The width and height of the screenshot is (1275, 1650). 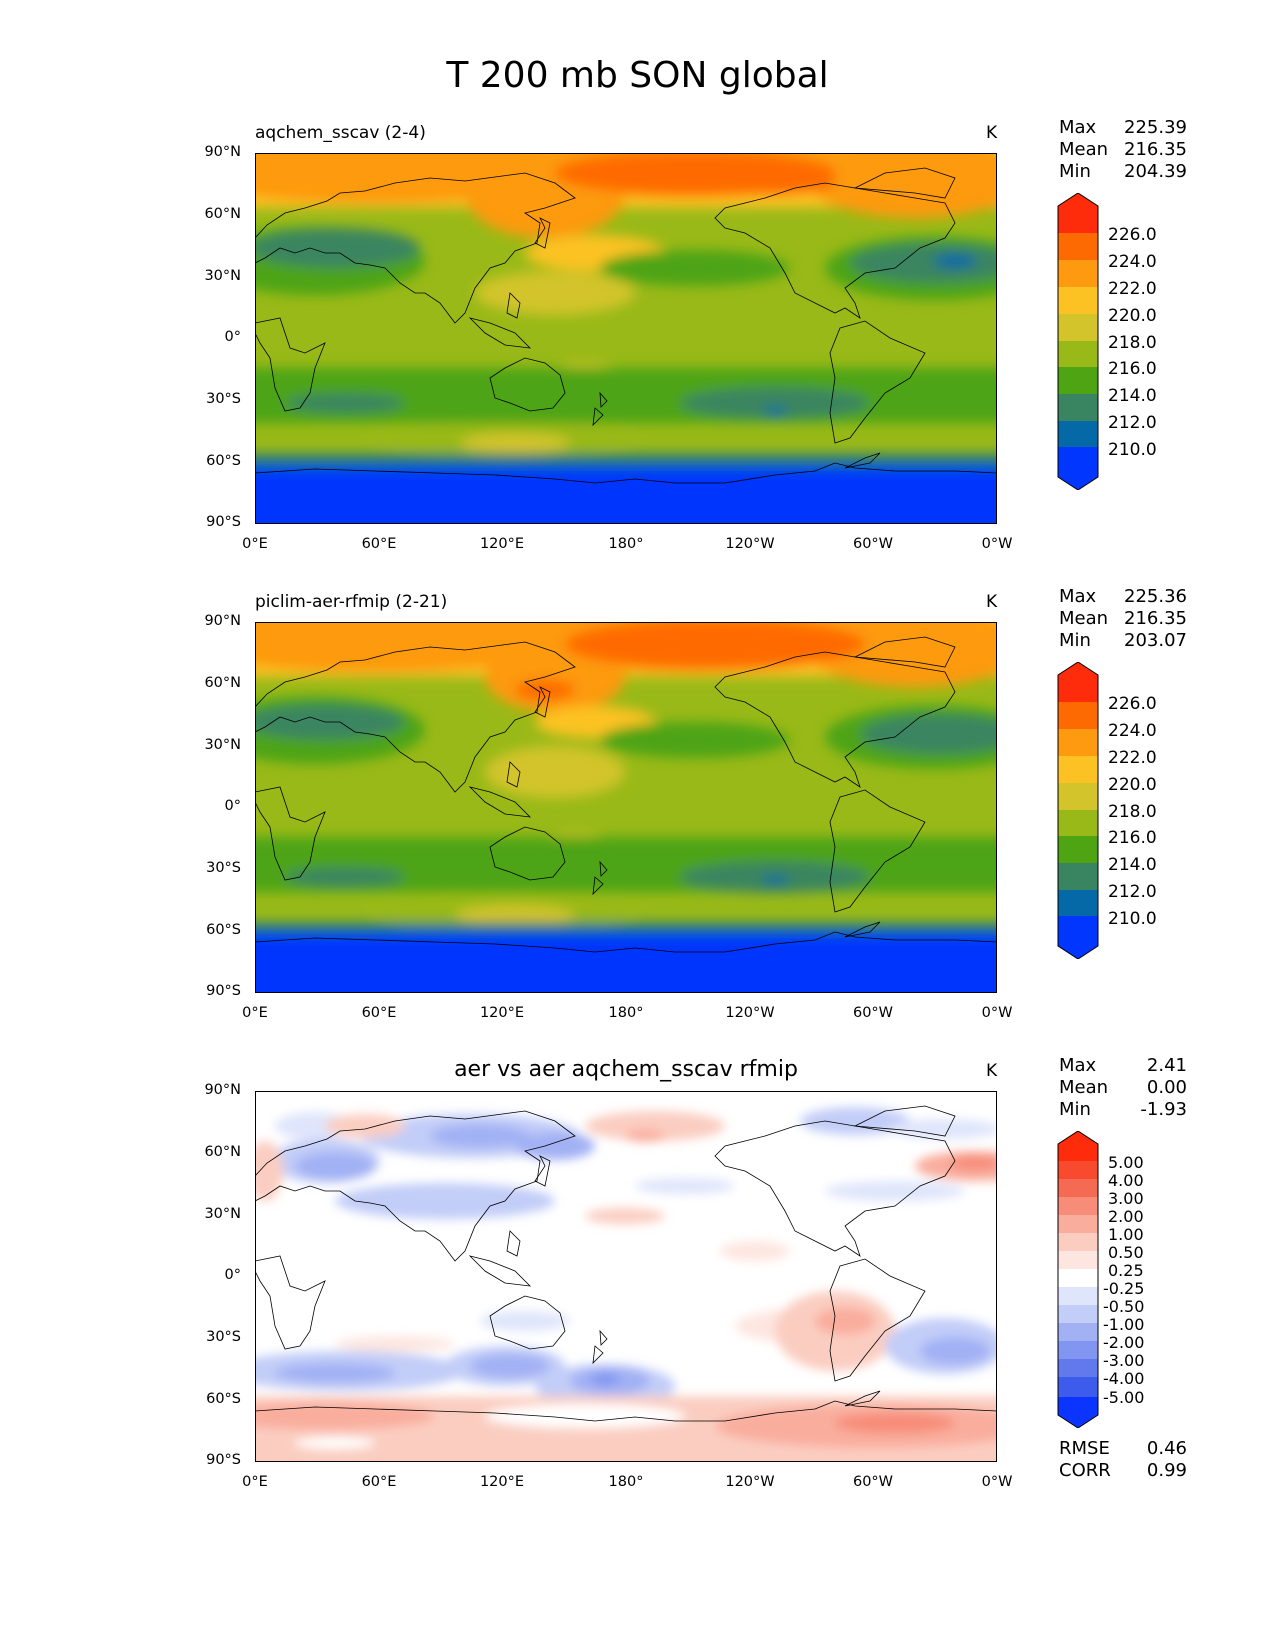 I want to click on panel-3-colorbar, so click(x=1078, y=1279).